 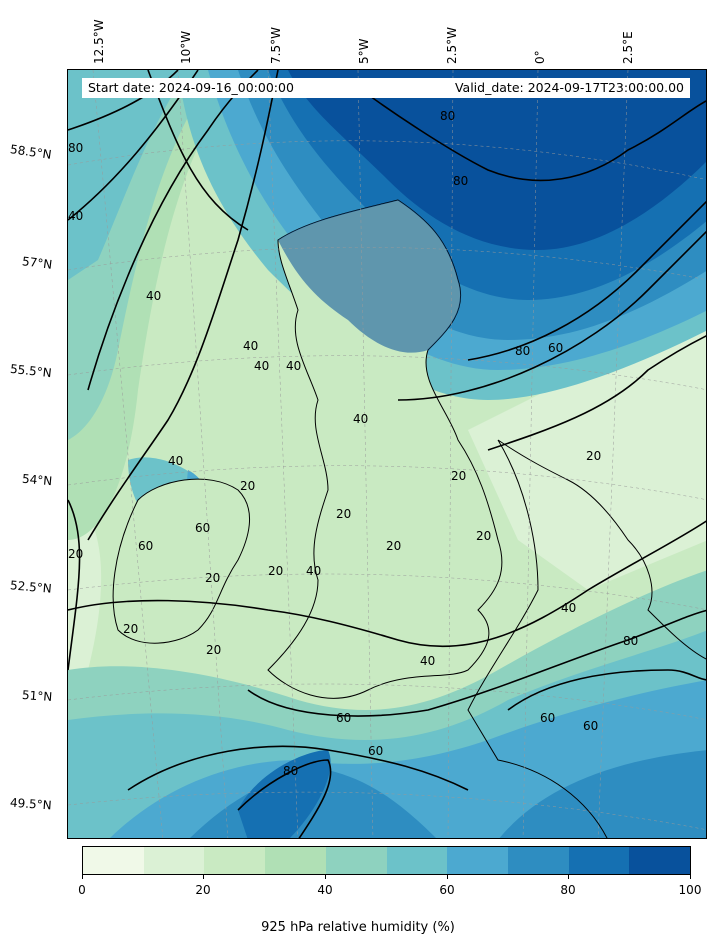 I want to click on lon-label: 5°W, so click(x=364, y=51).